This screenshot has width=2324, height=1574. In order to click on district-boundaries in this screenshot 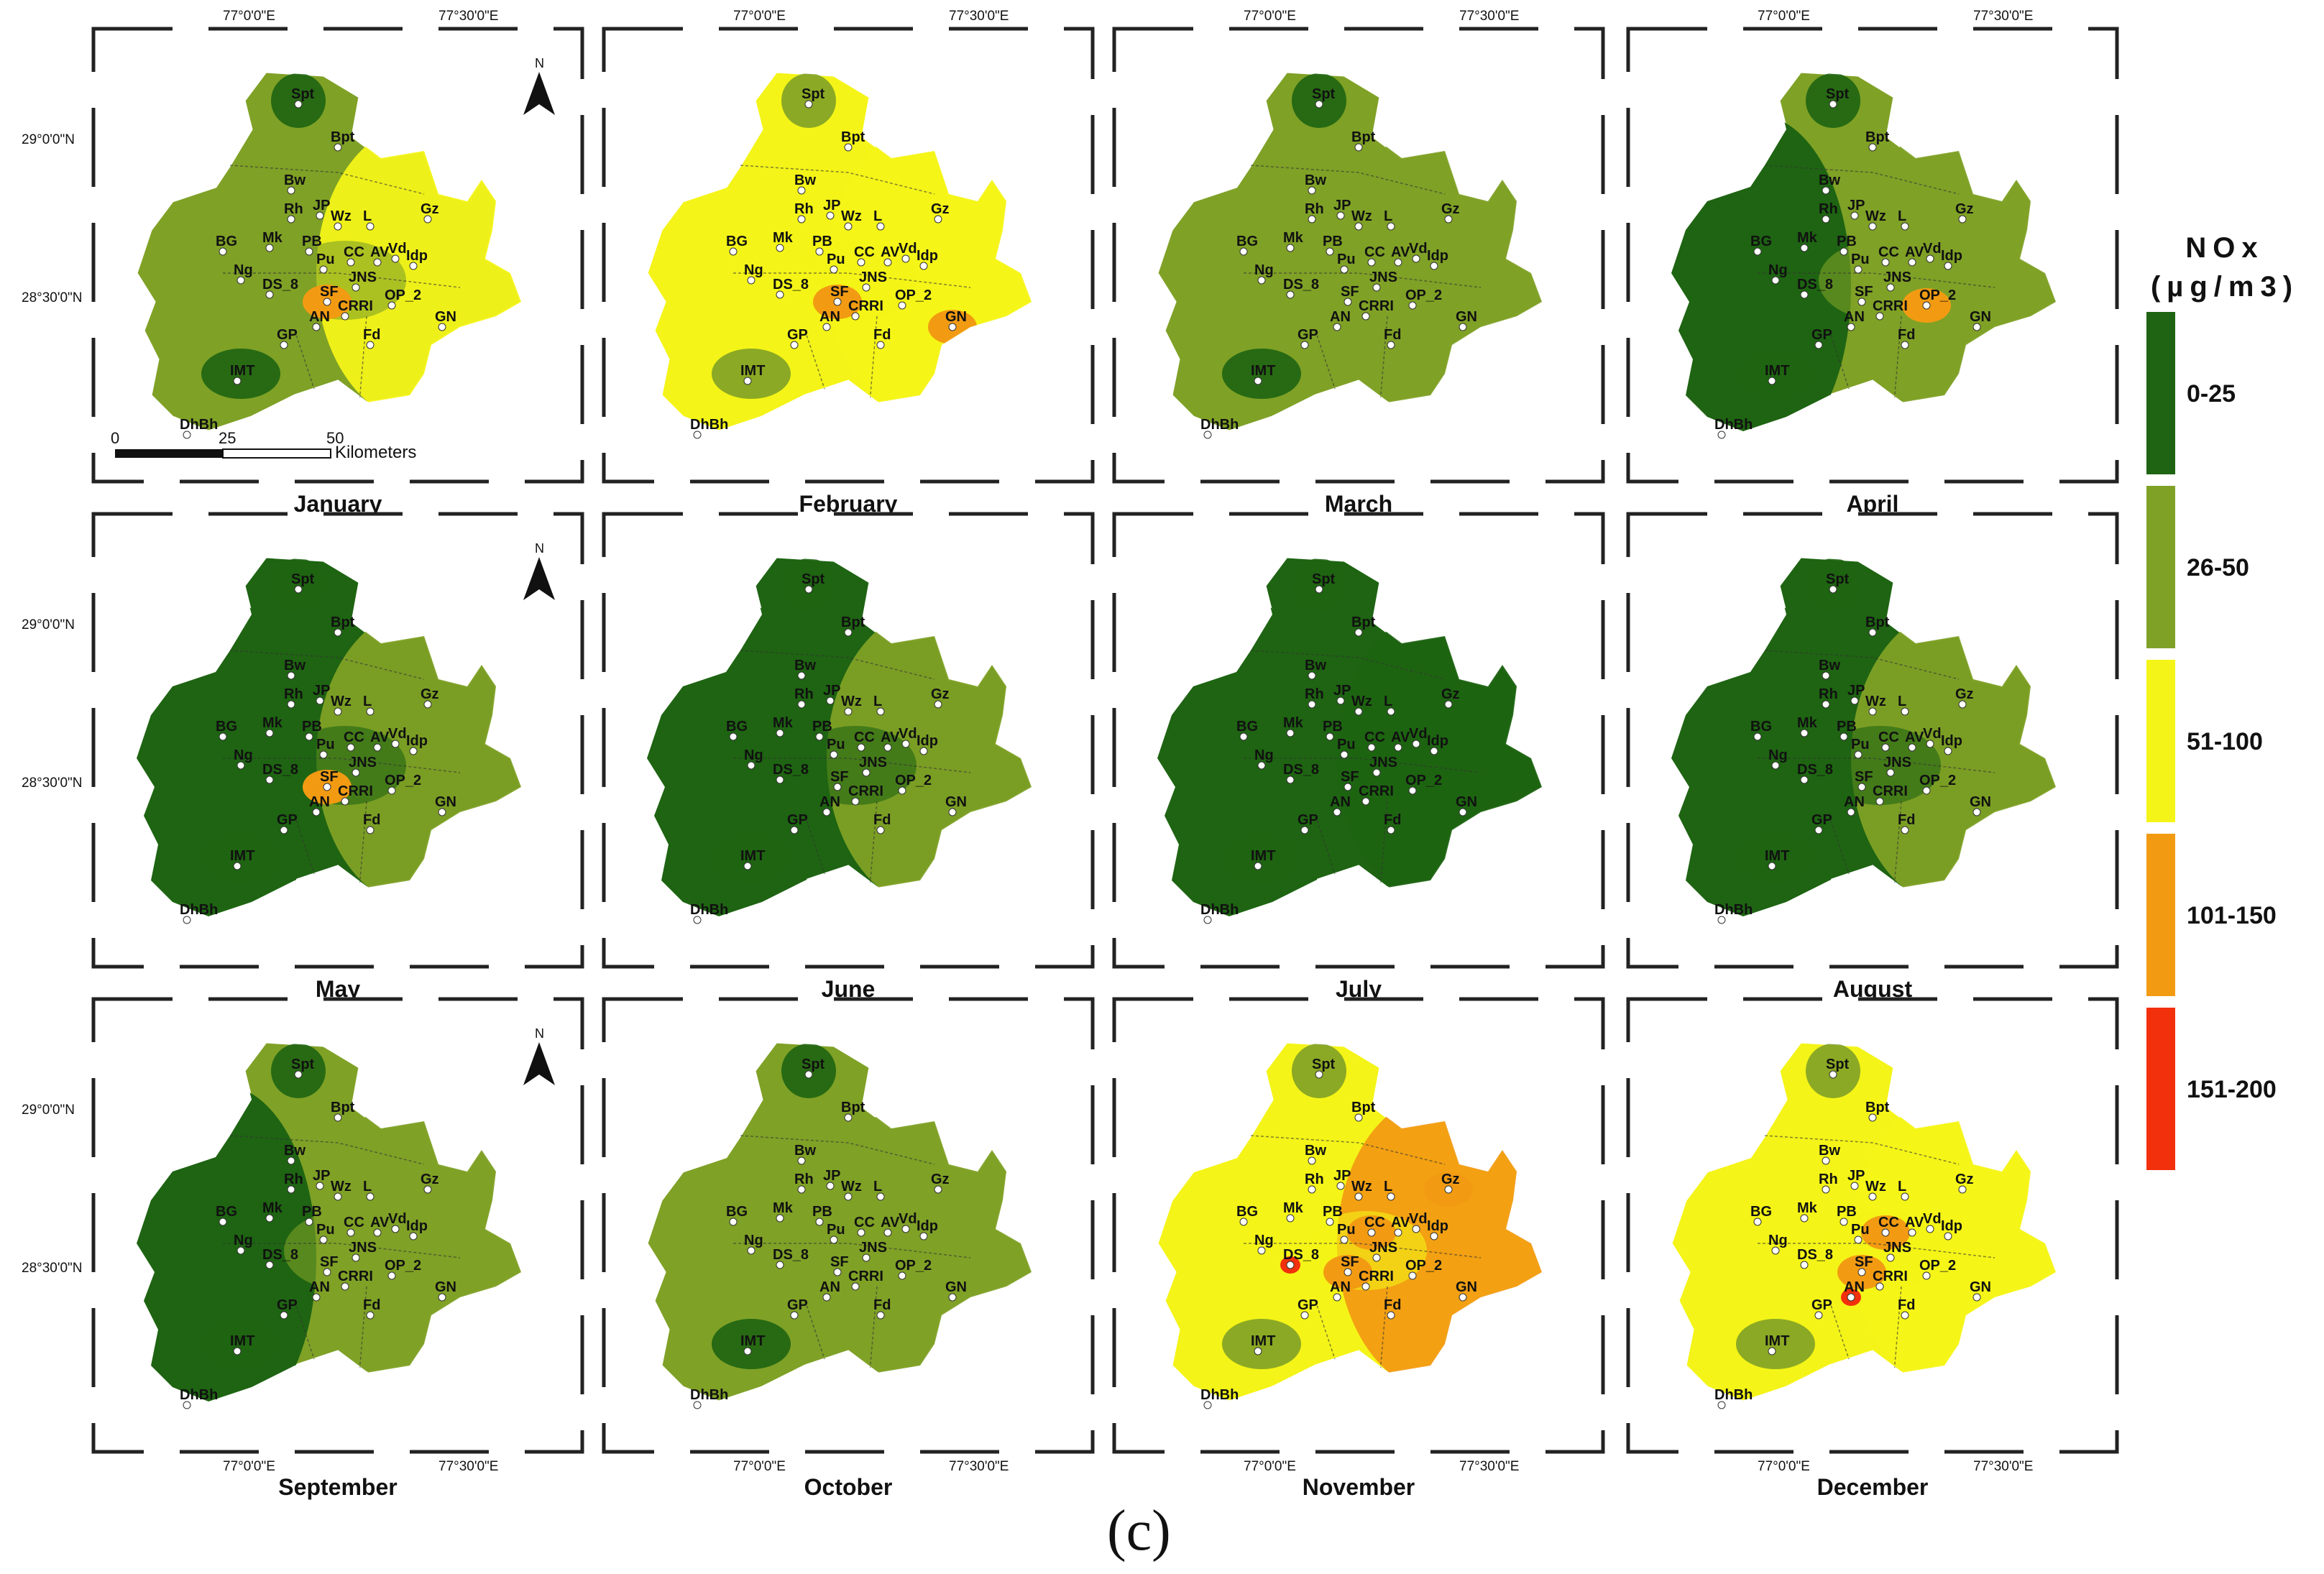, I will do `click(1877, 769)`.